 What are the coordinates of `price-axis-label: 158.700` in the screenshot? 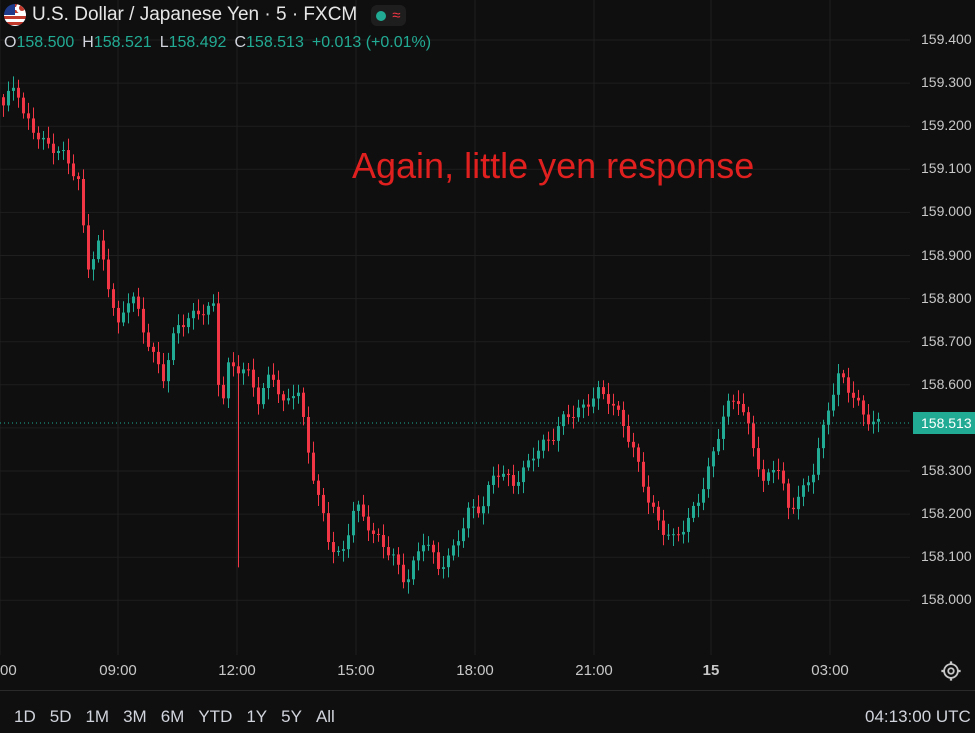 It's located at (946, 340).